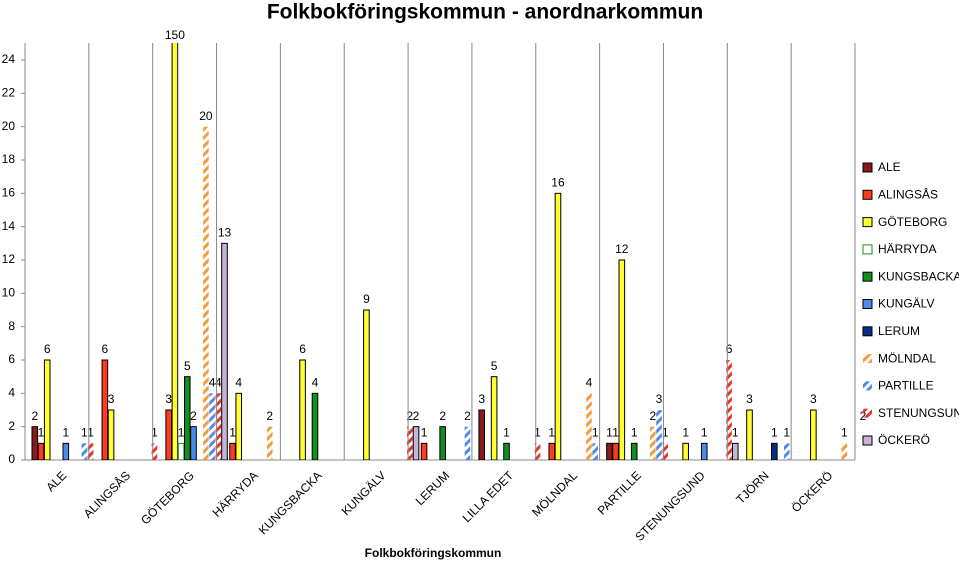 The width and height of the screenshot is (959, 562). Describe the element at coordinates (9, 126) in the screenshot. I see `y-tick-label: 20` at that location.